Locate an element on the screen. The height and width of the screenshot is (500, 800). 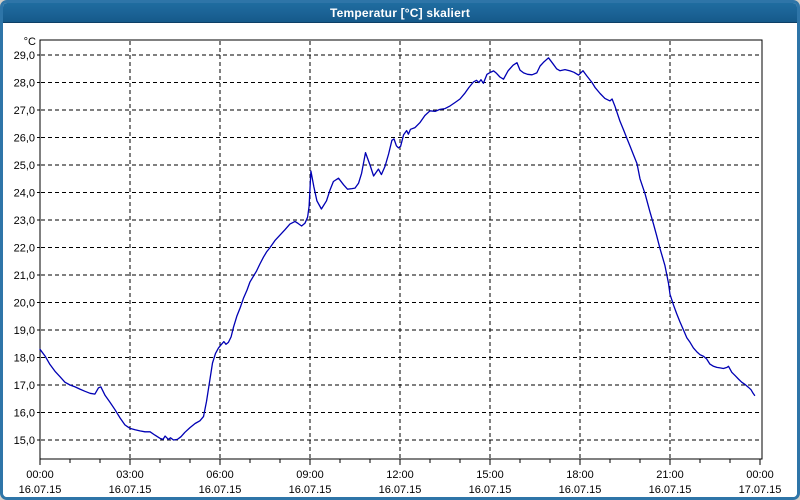
y-axis-tick-label: 27,0 is located at coordinates (24, 111).